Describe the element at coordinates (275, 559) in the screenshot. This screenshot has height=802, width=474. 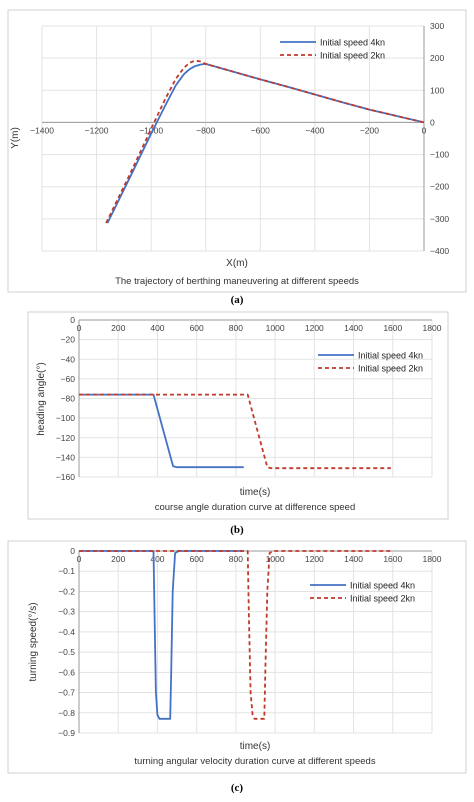
I see `chart-c-x-tick-label: 1000` at that location.